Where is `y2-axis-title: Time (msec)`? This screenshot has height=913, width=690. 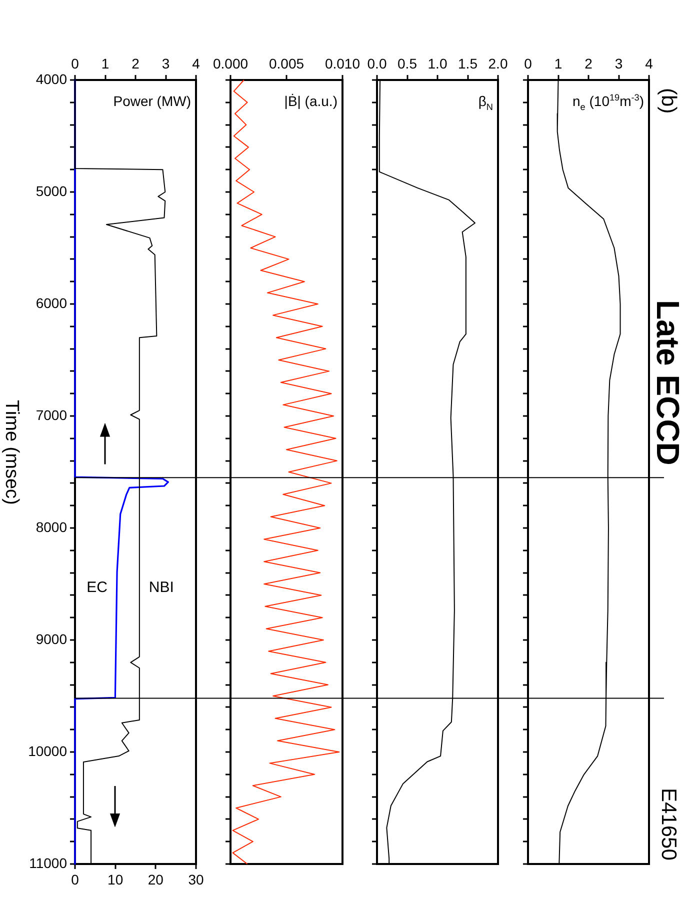 y2-axis-title: Time (msec) is located at coordinates (11, 452).